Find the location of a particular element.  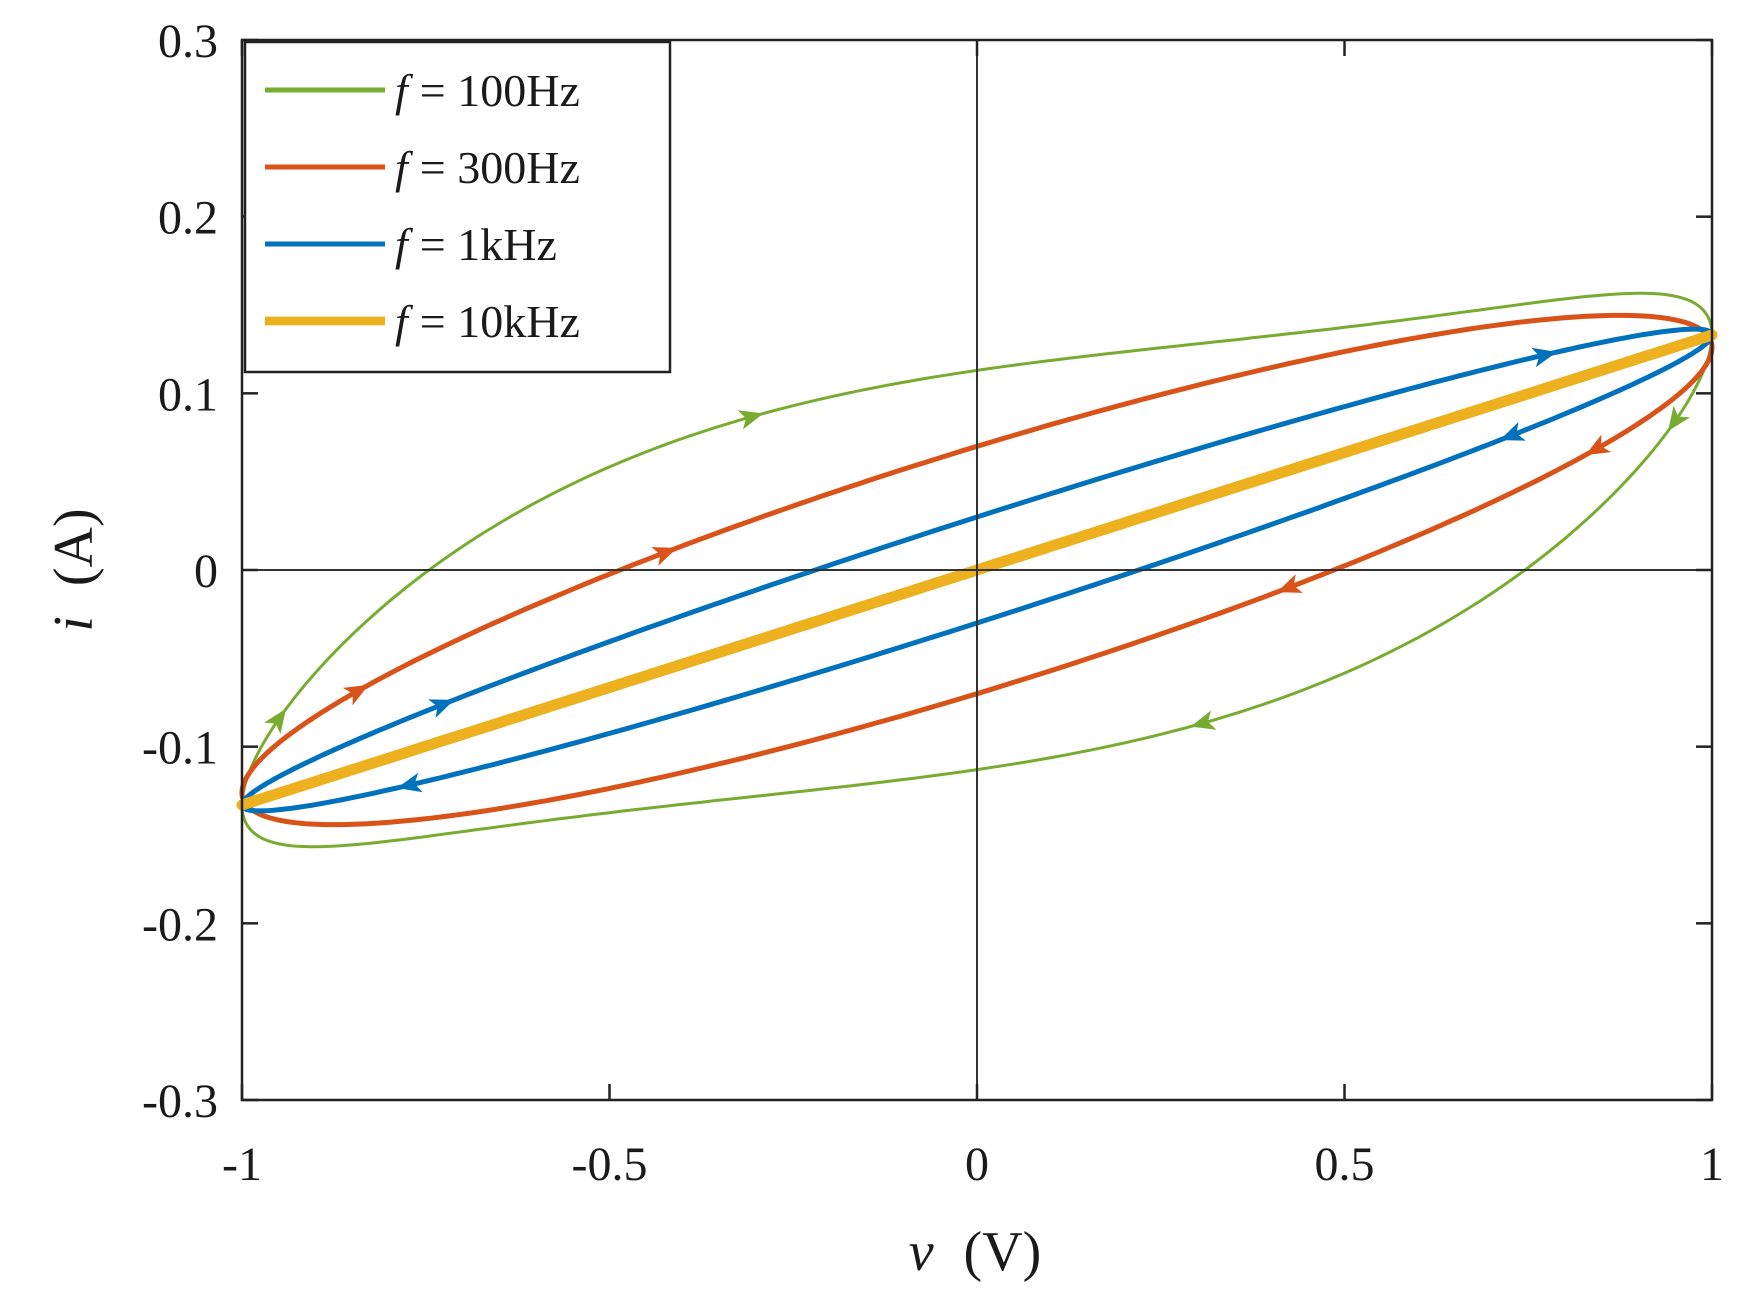

x-tick-label-1: -0.5 is located at coordinates (610, 1164).